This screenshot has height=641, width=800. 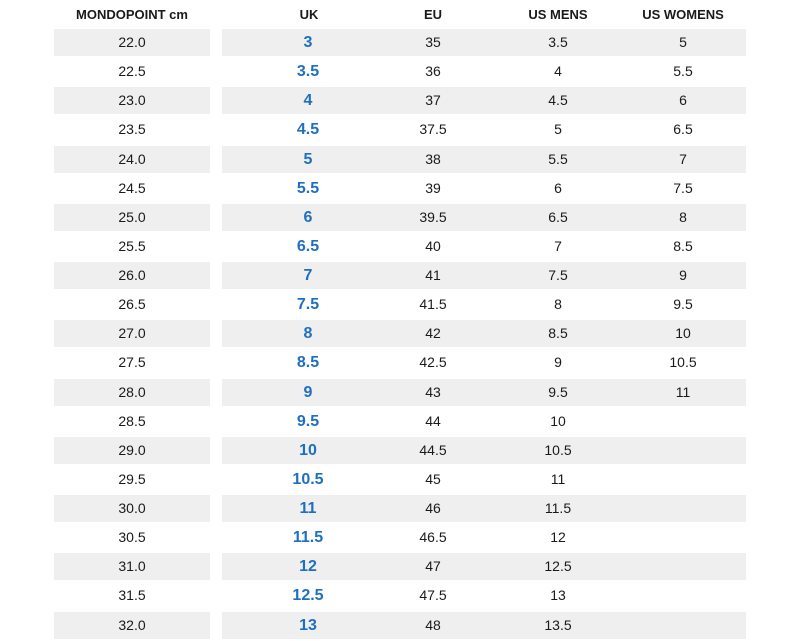 I want to click on cell-us-mens: 11.5, so click(x=558, y=508).